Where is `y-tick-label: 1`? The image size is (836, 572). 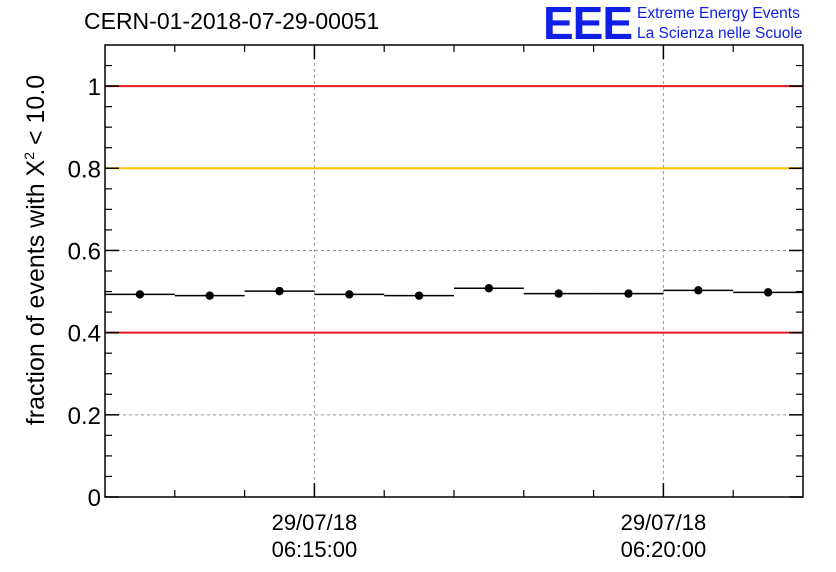 y-tick-label: 1 is located at coordinates (94, 87).